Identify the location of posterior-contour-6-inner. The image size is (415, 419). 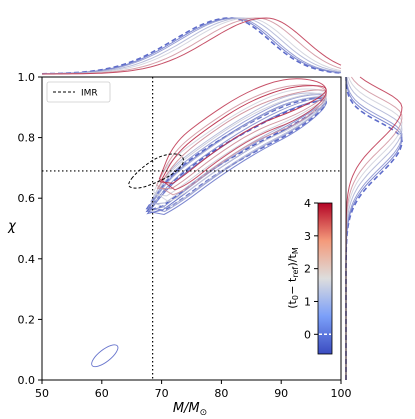
(243, 134).